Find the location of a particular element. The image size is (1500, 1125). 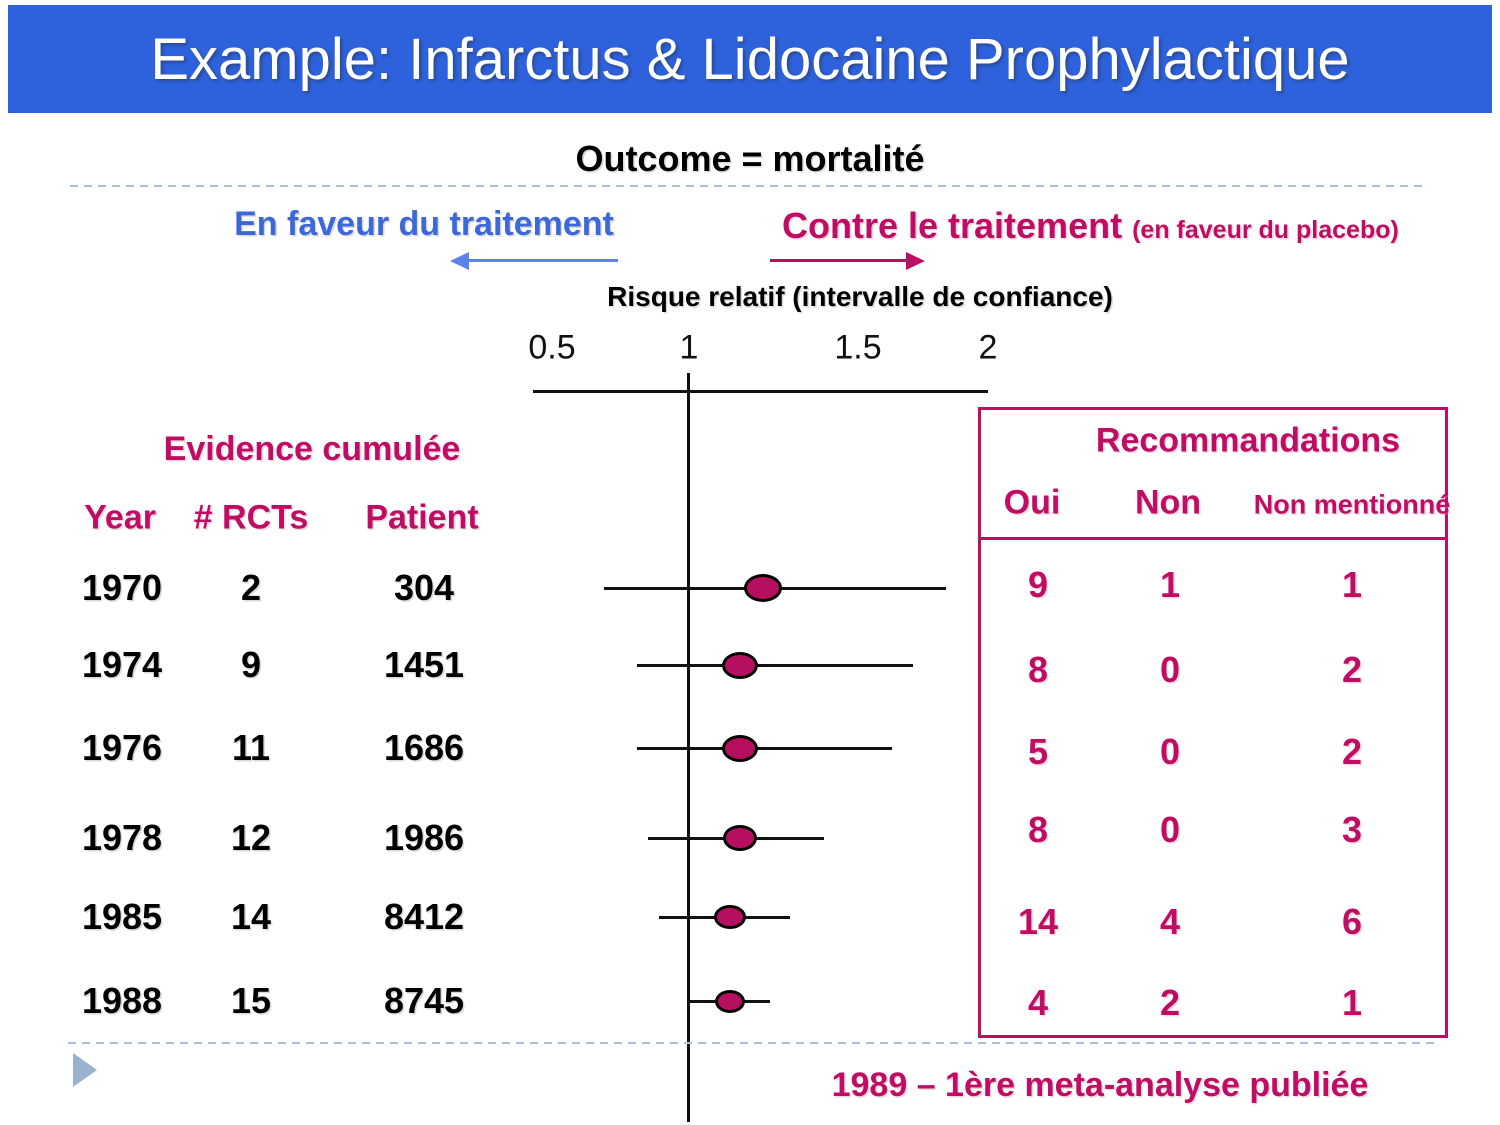

rec-cell-r0-c1: 1 is located at coordinates (1170, 584).